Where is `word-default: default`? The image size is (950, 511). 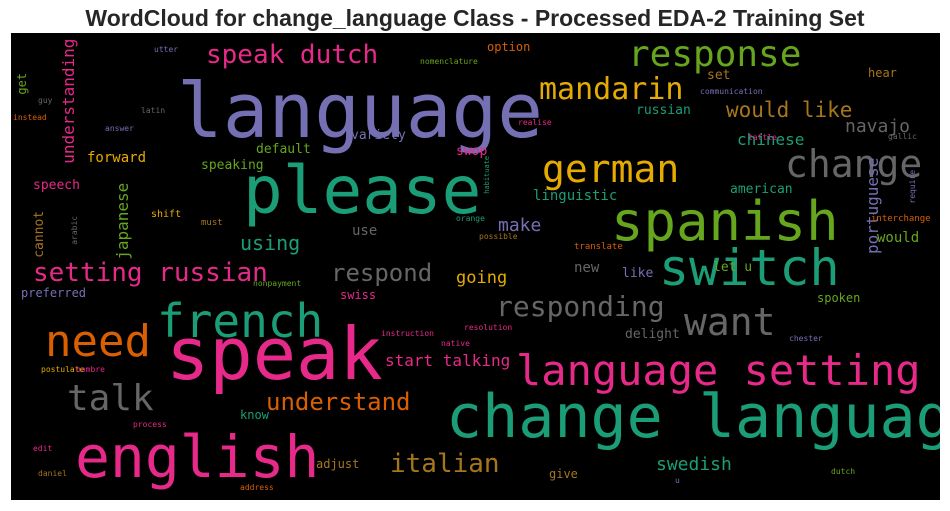
word-default: default is located at coordinates (283, 149).